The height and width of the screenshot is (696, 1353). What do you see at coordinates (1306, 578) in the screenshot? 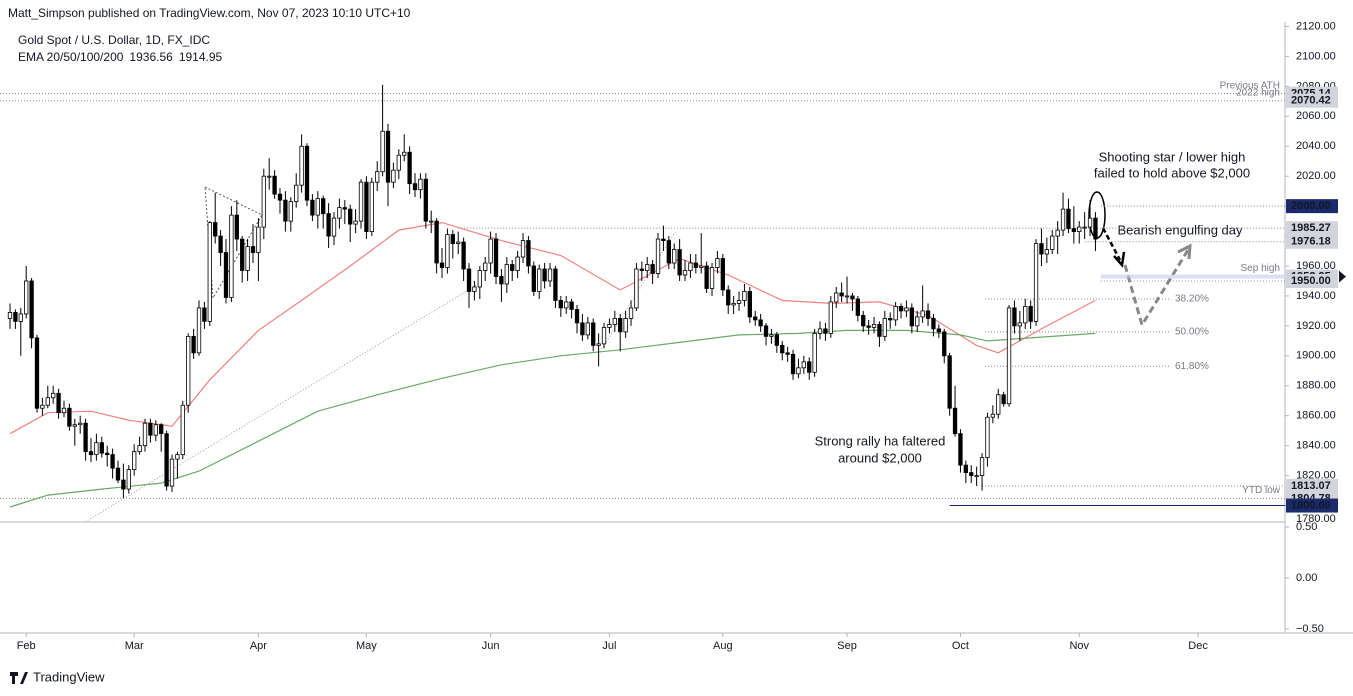
I see `y-tick-label: 0.00` at bounding box center [1306, 578].